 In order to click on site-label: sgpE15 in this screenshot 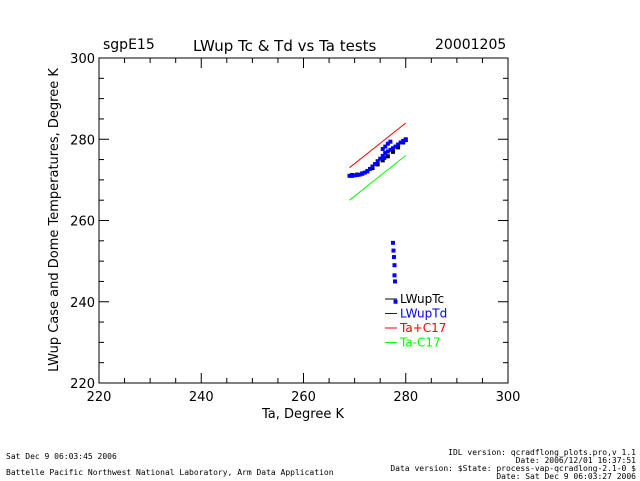, I will do `click(129, 45)`.